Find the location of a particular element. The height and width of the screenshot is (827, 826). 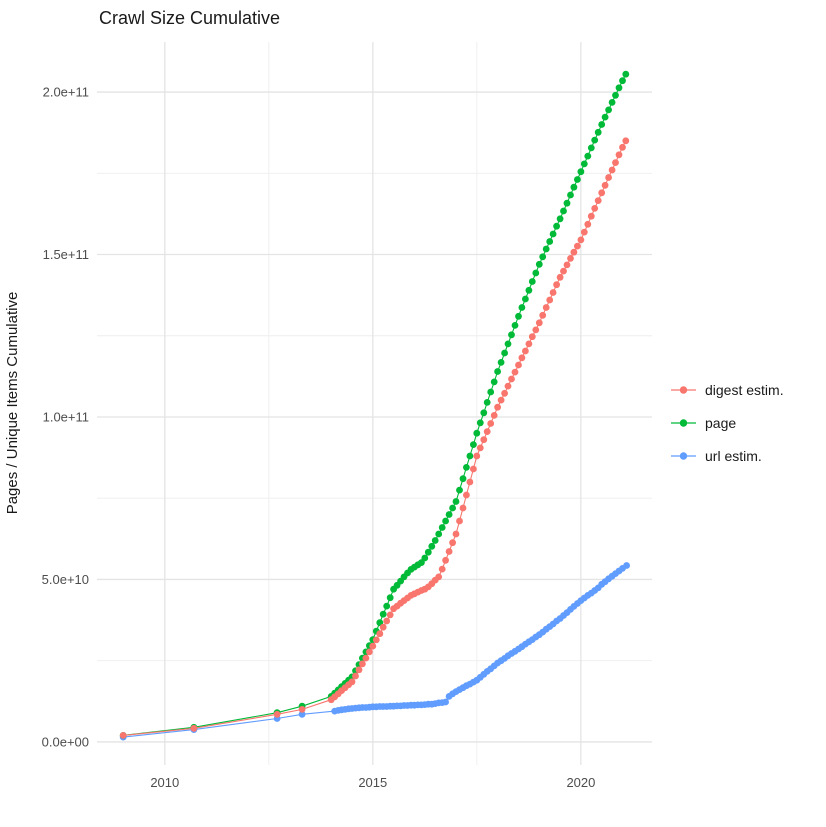

y-tick-label: 1.0e+11 is located at coordinates (66, 417).